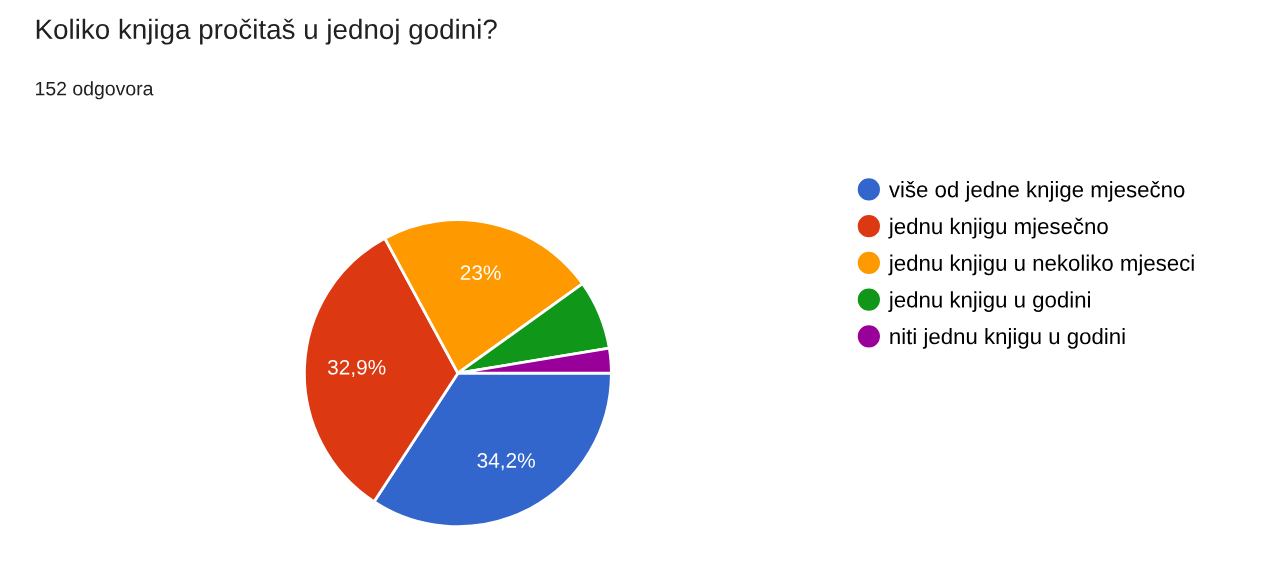 Image resolution: width=1279 pixels, height=575 pixels. What do you see at coordinates (989, 302) in the screenshot?
I see `legend-label: jednu knjigu u godini` at bounding box center [989, 302].